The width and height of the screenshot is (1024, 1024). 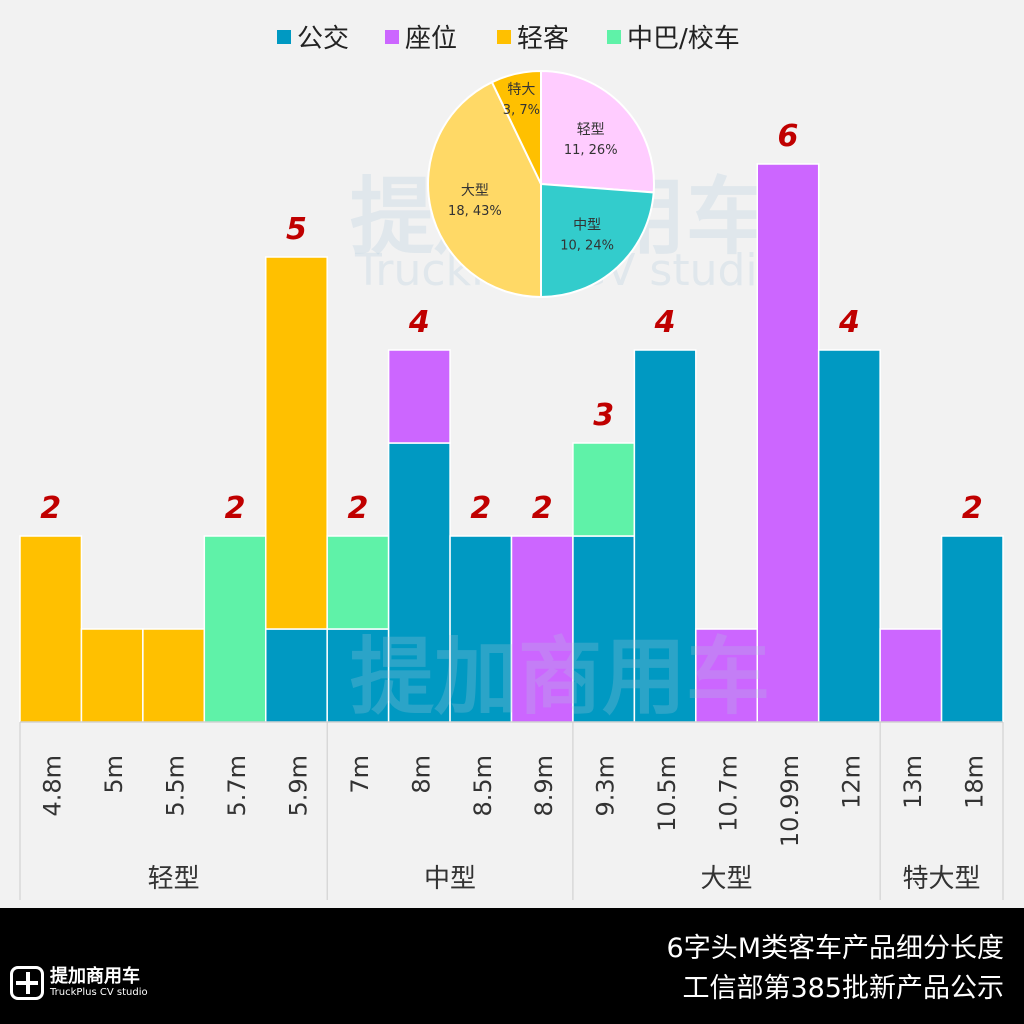 What do you see at coordinates (835, 948) in the screenshot?
I see `footer-title-line1: 6字头M类客车产品细分长度` at bounding box center [835, 948].